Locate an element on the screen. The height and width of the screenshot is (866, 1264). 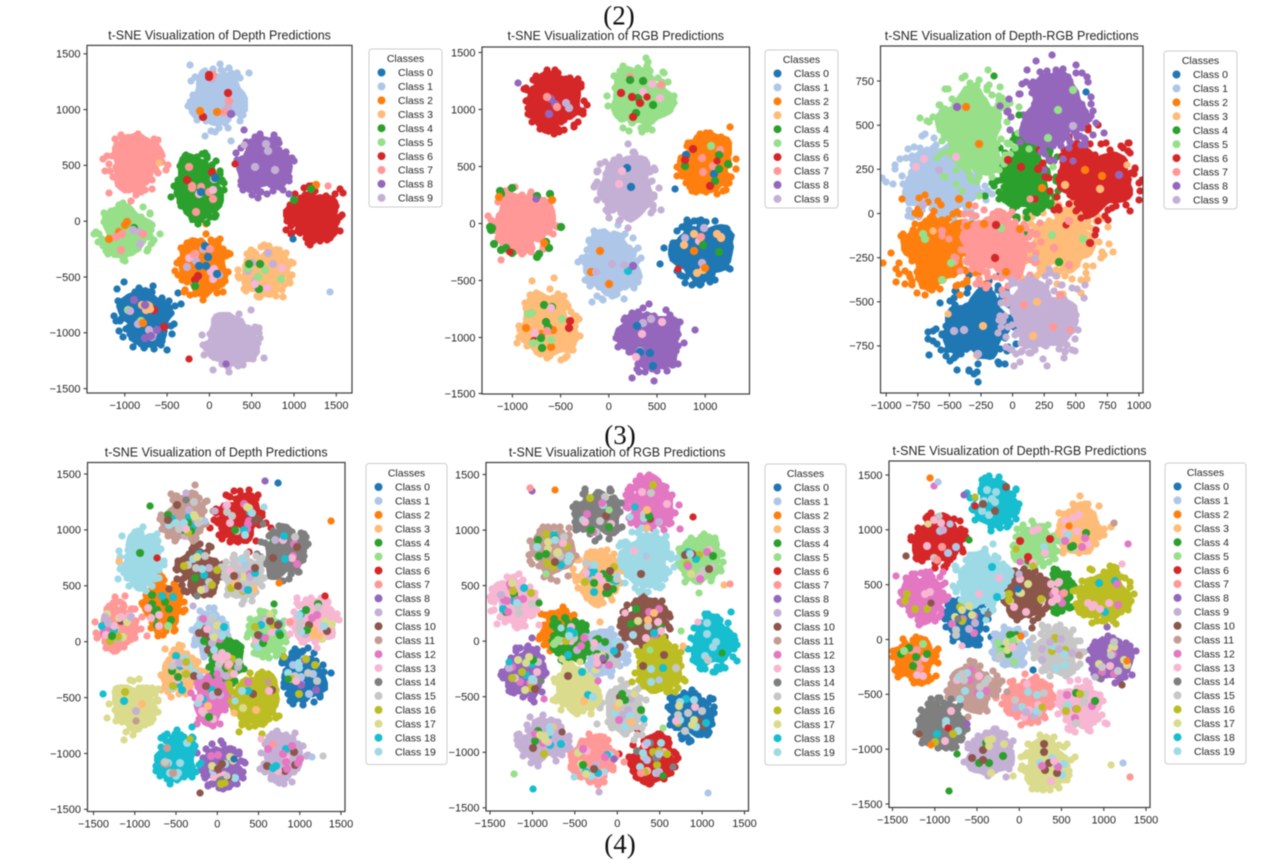
svg-text: (3) is located at coordinates (619, 435).